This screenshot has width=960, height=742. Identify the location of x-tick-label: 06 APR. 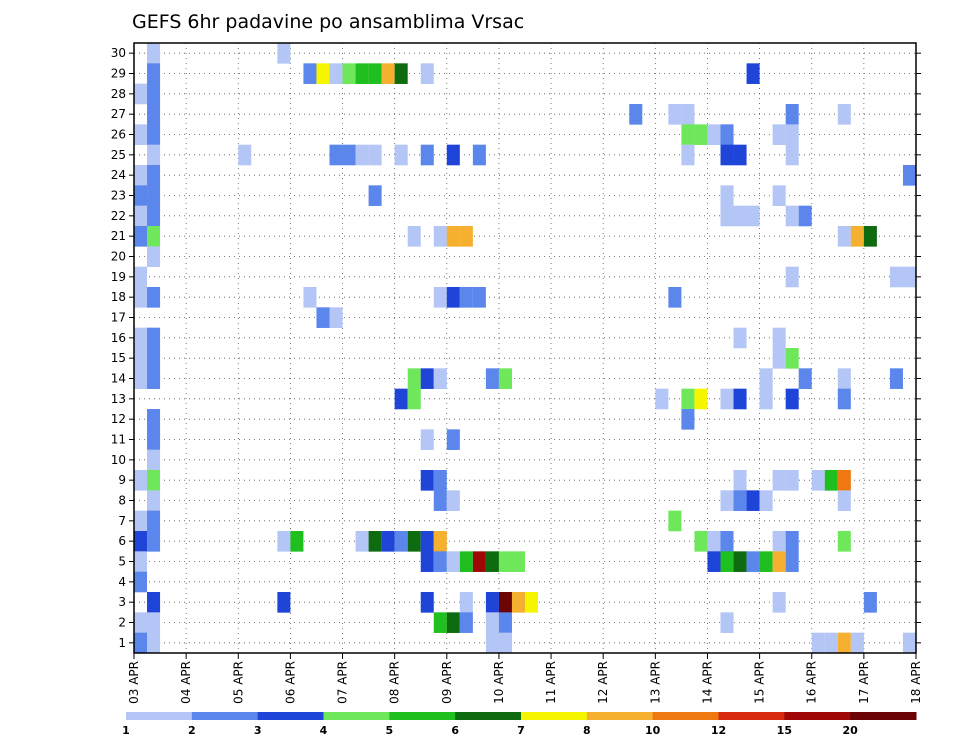
(290, 682).